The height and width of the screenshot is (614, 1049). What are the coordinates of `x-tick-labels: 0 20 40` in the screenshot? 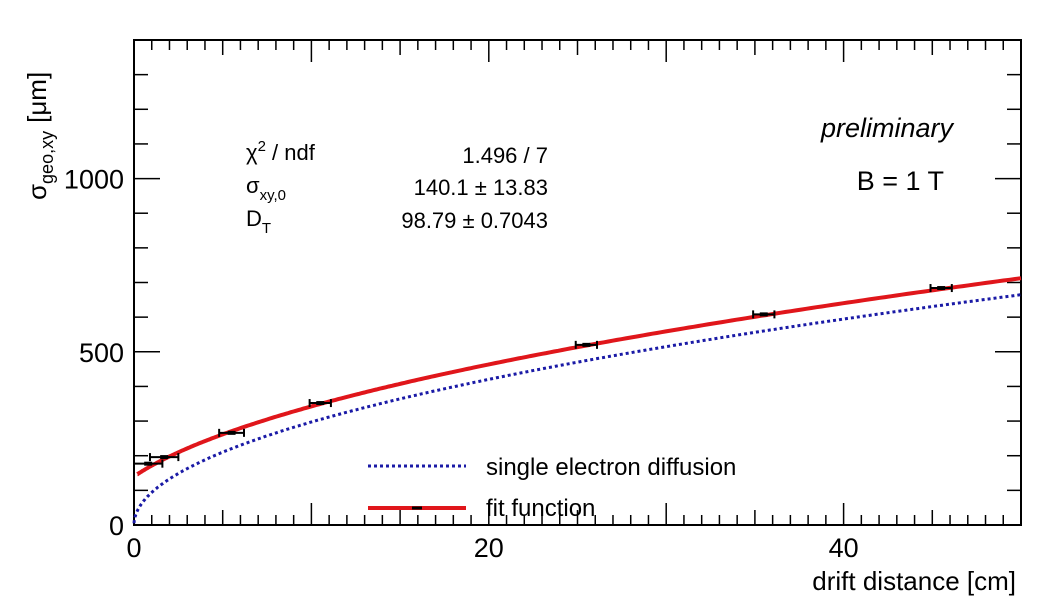 It's located at (492, 548).